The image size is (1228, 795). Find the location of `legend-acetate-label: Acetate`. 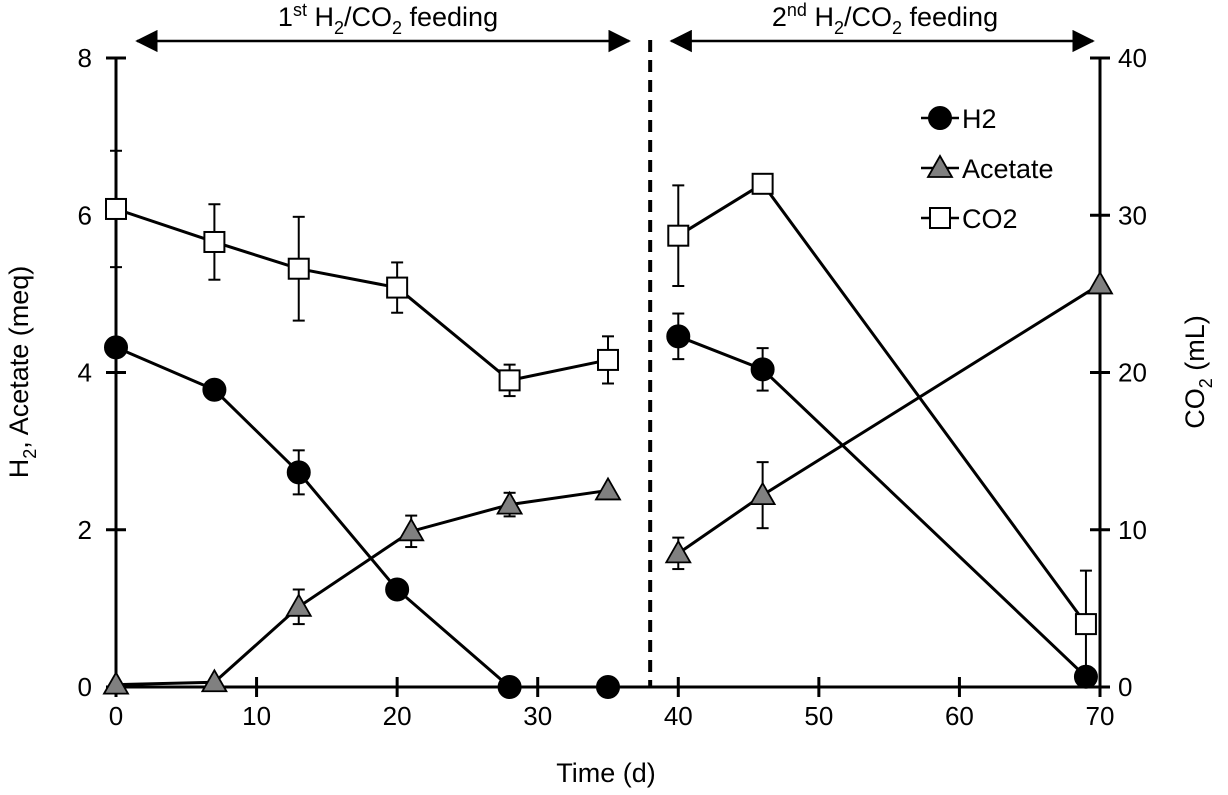

legend-acetate-label: Acetate is located at coordinates (1008, 169).